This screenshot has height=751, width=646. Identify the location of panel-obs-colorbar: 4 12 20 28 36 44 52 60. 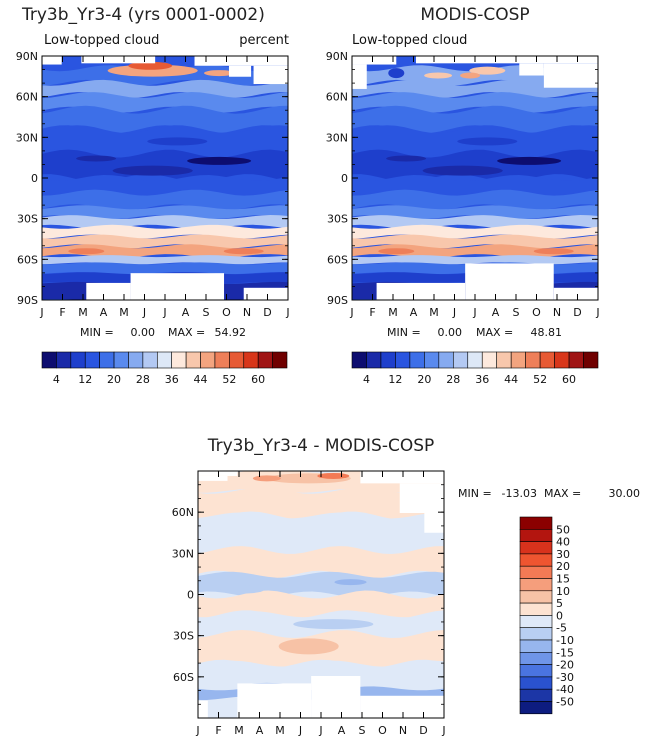
(475, 368).